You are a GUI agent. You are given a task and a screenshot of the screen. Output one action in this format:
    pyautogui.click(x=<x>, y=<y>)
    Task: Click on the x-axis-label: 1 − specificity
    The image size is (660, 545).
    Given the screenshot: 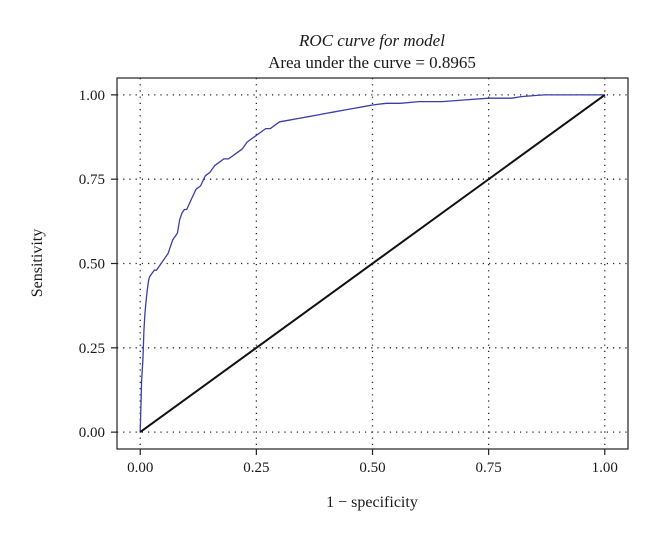 What is the action you would take?
    pyautogui.click(x=372, y=502)
    